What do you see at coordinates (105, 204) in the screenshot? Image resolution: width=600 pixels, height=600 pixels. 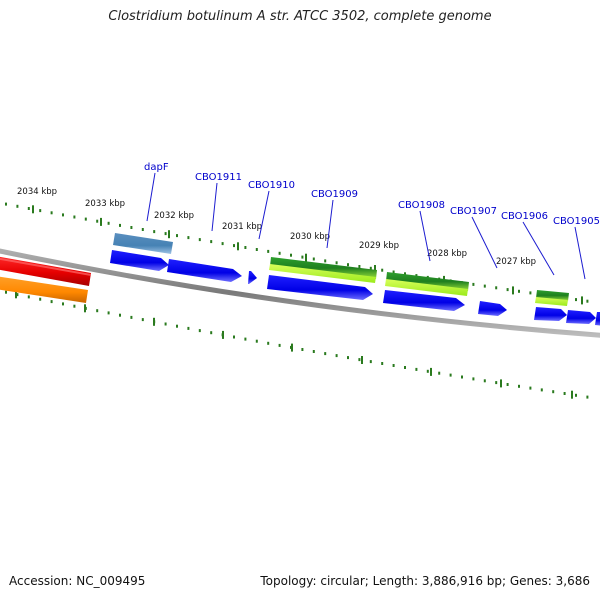 I see `scale-label-2033: 2033 kbp` at bounding box center [105, 204].